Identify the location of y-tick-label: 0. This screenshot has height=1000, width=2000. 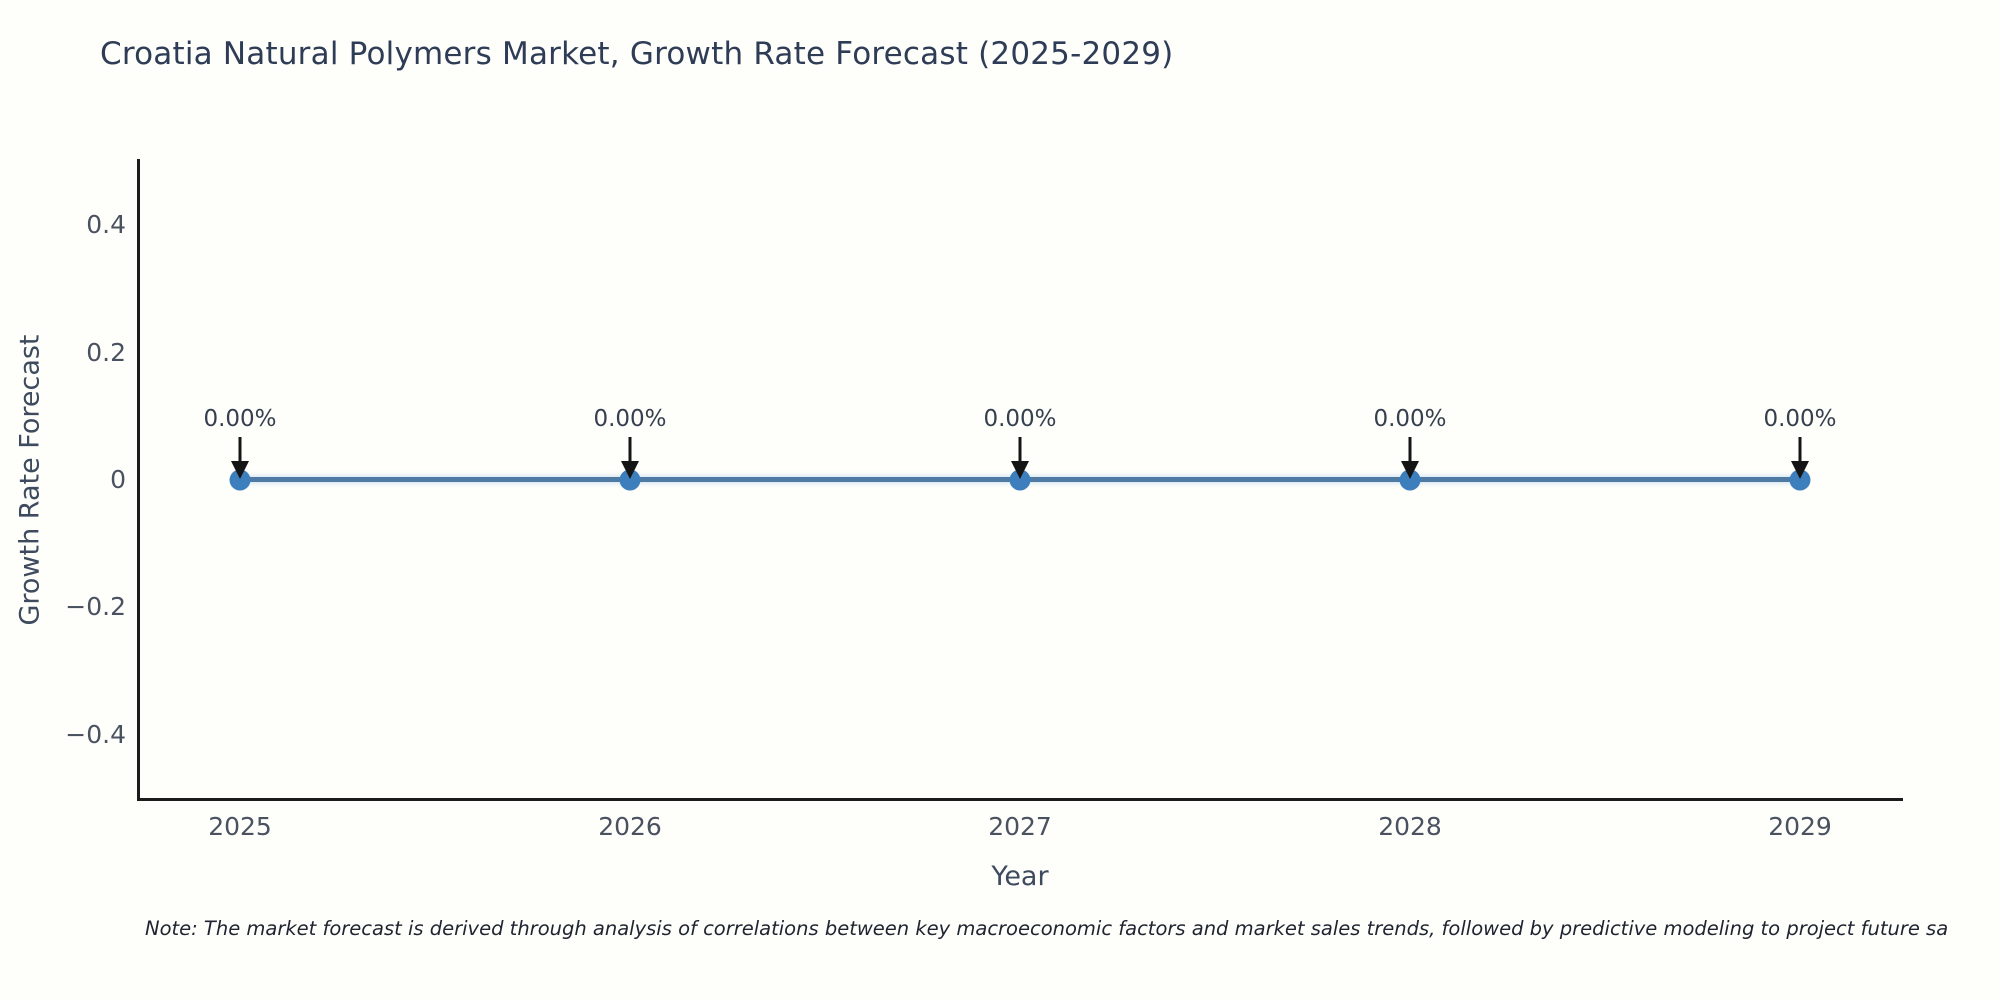
(118, 479).